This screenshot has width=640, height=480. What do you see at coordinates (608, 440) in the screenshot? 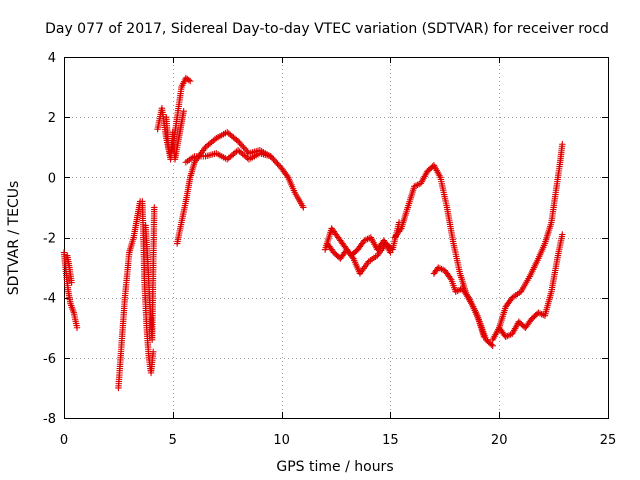
I see `x-tick-label: 25` at bounding box center [608, 440].